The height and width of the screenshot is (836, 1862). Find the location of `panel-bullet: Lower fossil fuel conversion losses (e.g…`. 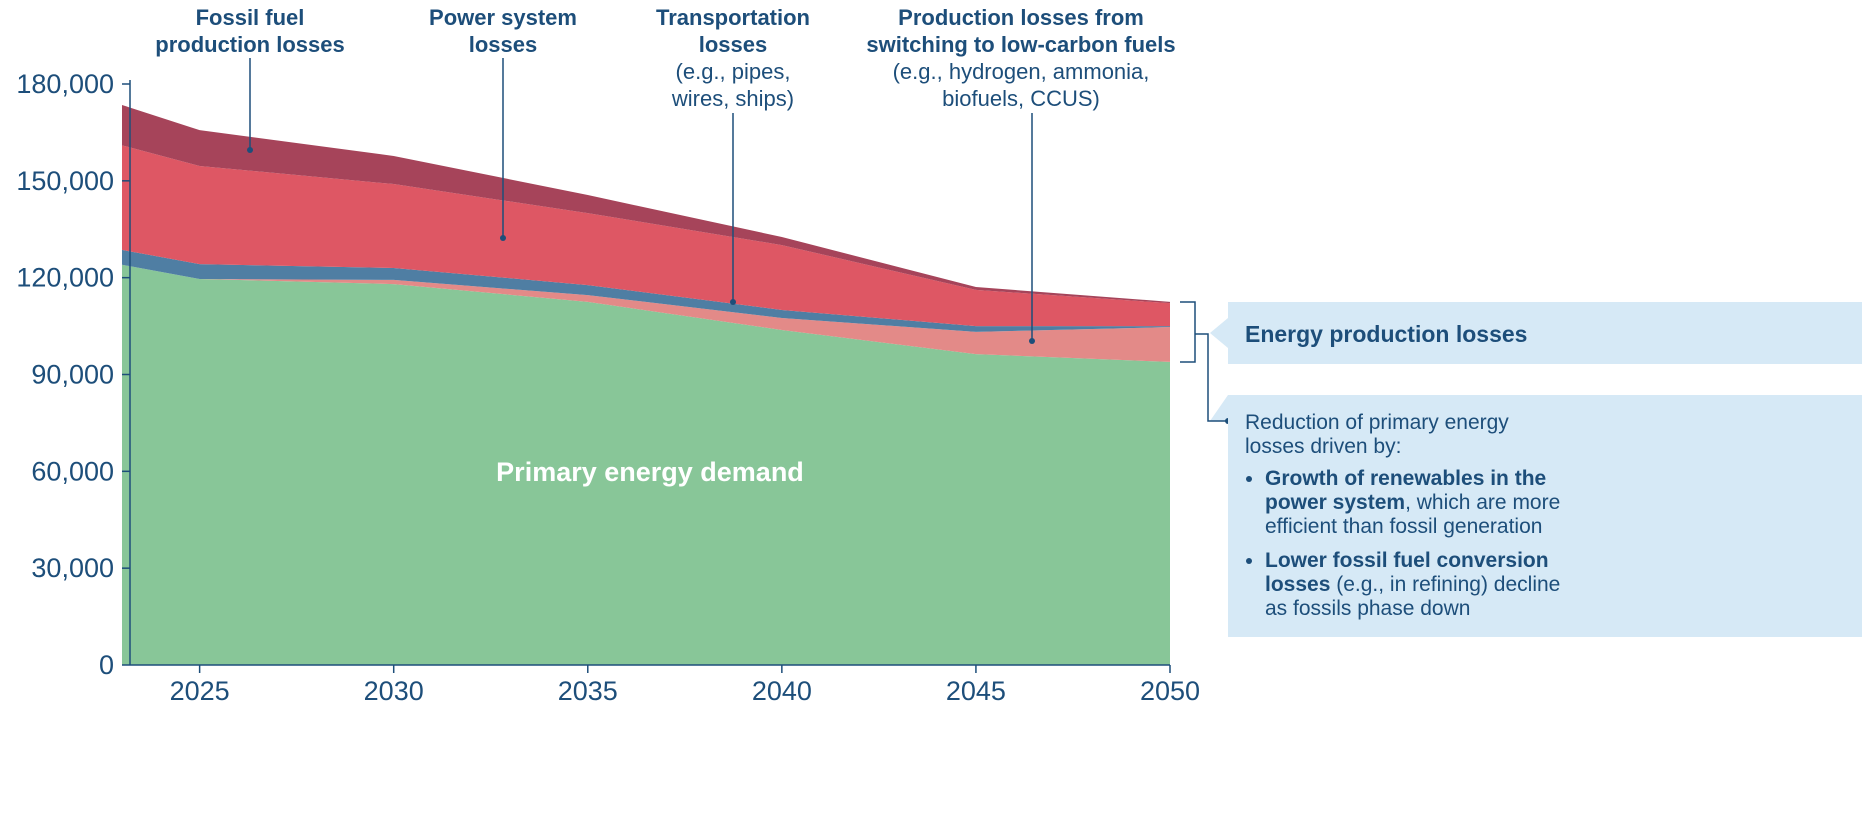

panel-bullet: Lower fossil fuel conversion losses (e.g… is located at coordinates (1415, 585).